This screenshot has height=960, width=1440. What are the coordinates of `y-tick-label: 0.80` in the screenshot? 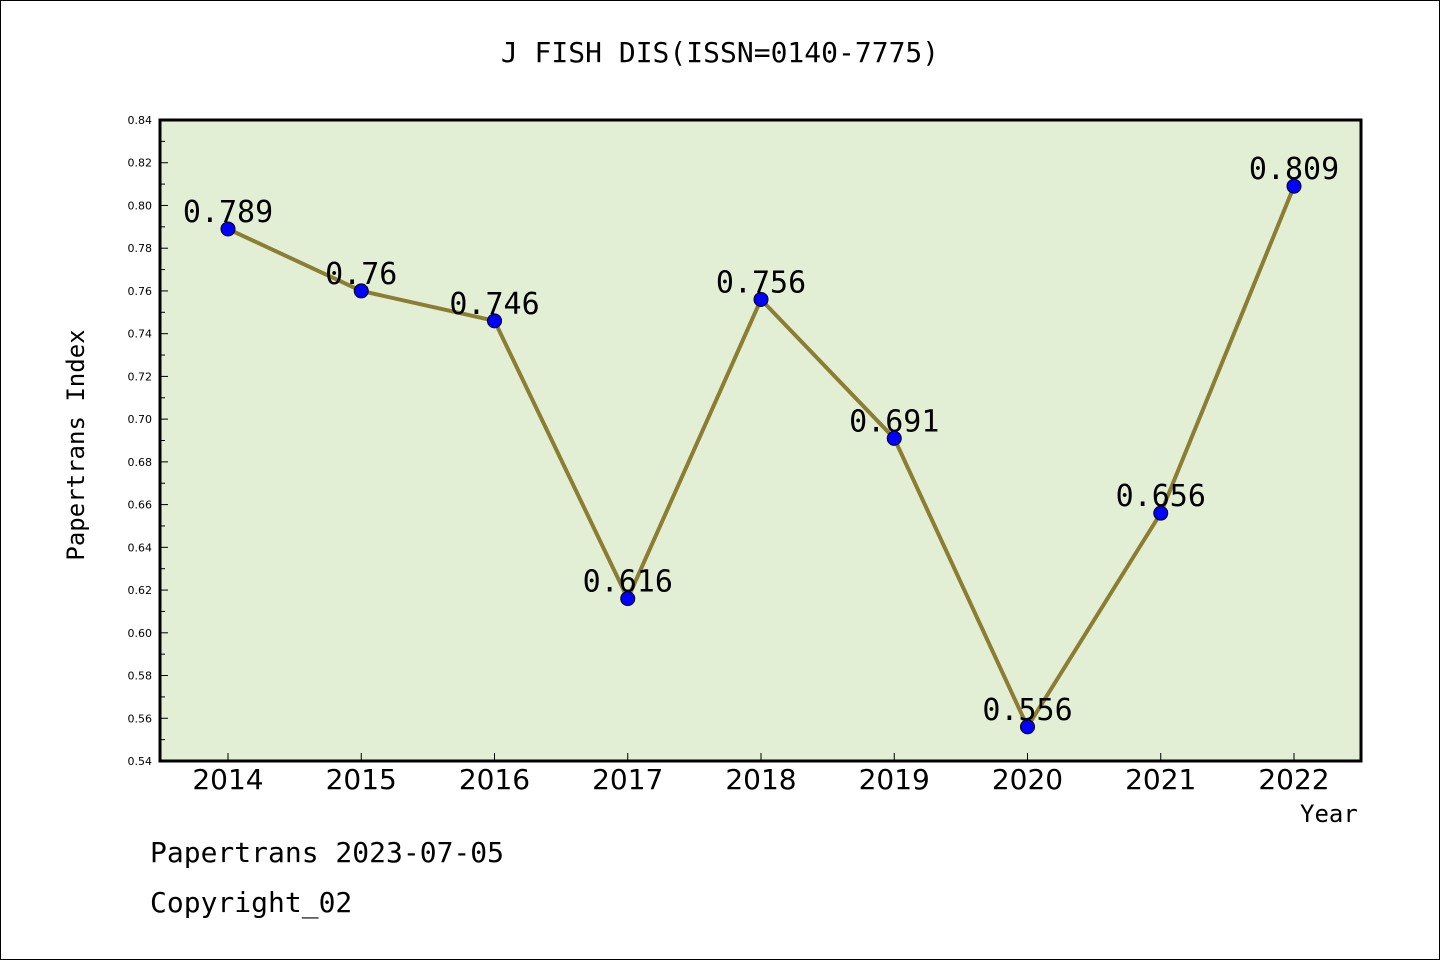 It's located at (140, 205).